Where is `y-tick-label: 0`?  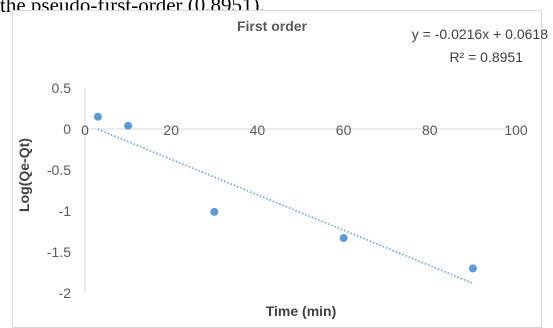 y-tick-label: 0 is located at coordinates (67, 129).